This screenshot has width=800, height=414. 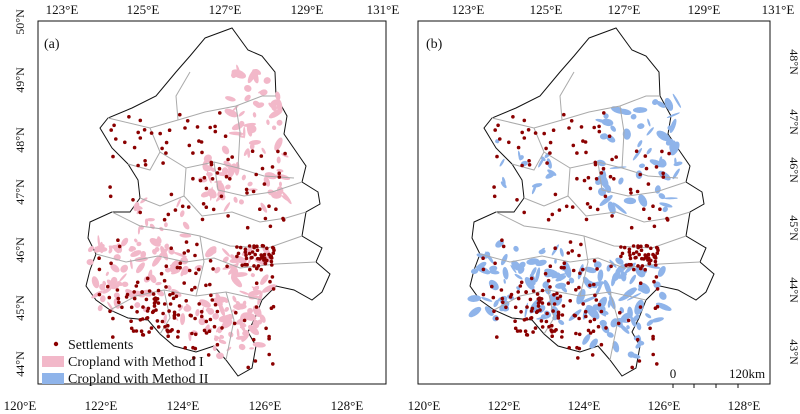 I want to click on legend-method-2-swatch, so click(x=53, y=378).